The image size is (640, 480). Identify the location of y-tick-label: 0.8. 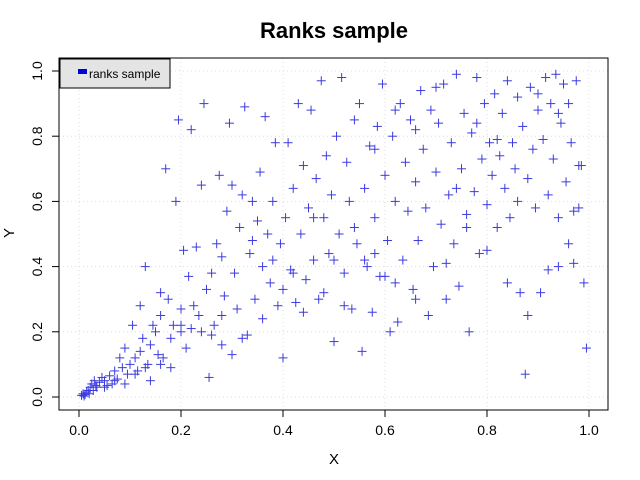
(37, 136).